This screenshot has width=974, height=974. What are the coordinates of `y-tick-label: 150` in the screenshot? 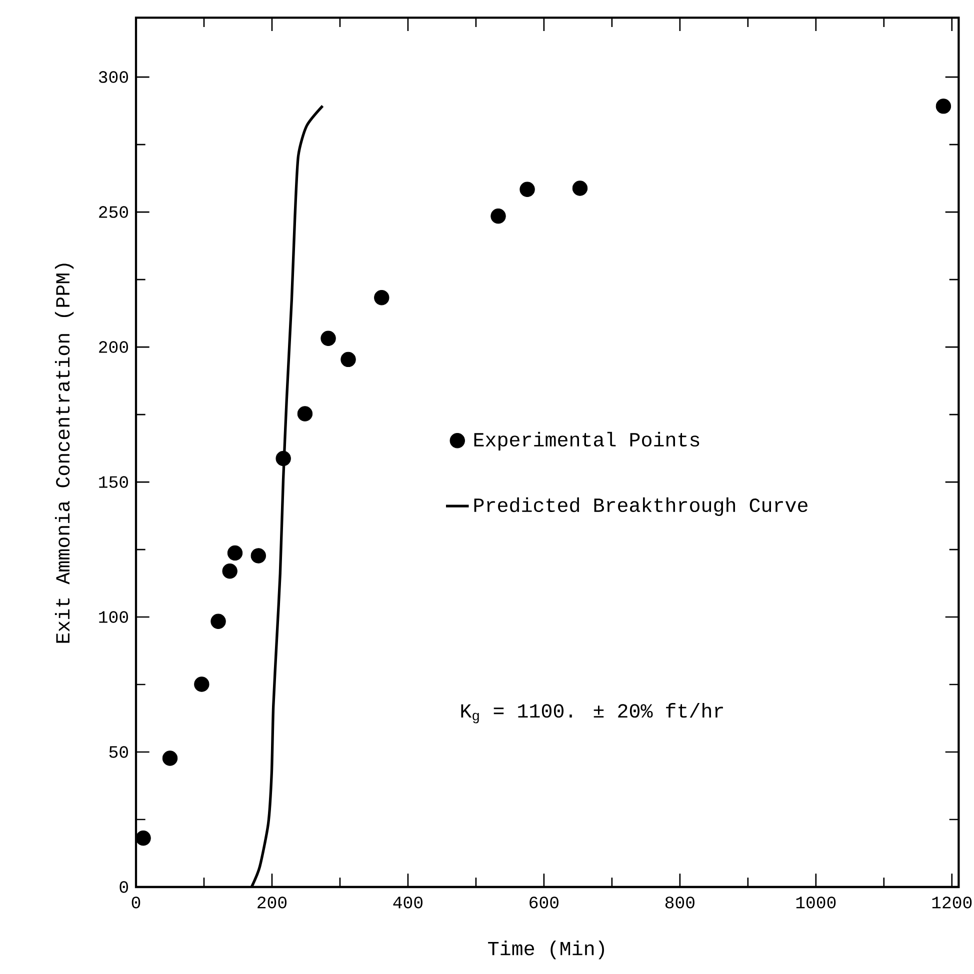 It's located at (113, 482).